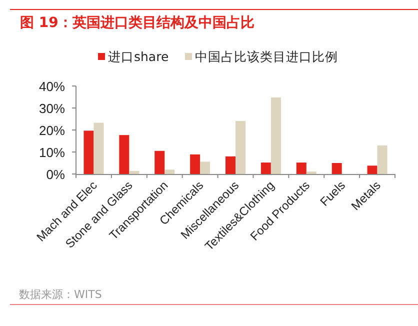 This screenshot has height=326, width=418. What do you see at coordinates (52, 152) in the screenshot?
I see `y-tick-label: 10%` at bounding box center [52, 152].